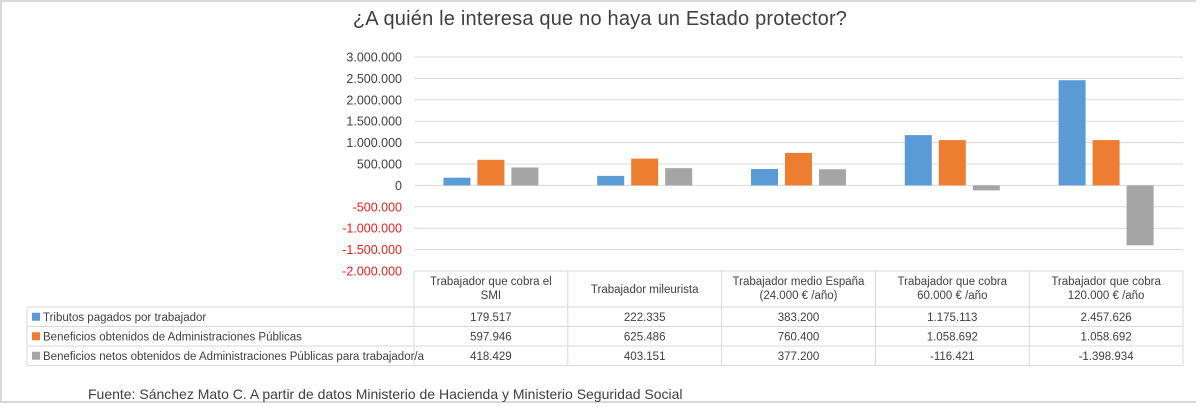 This screenshot has height=407, width=1200. What do you see at coordinates (645, 337) in the screenshot?
I see `table-cell: 625.486` at bounding box center [645, 337].